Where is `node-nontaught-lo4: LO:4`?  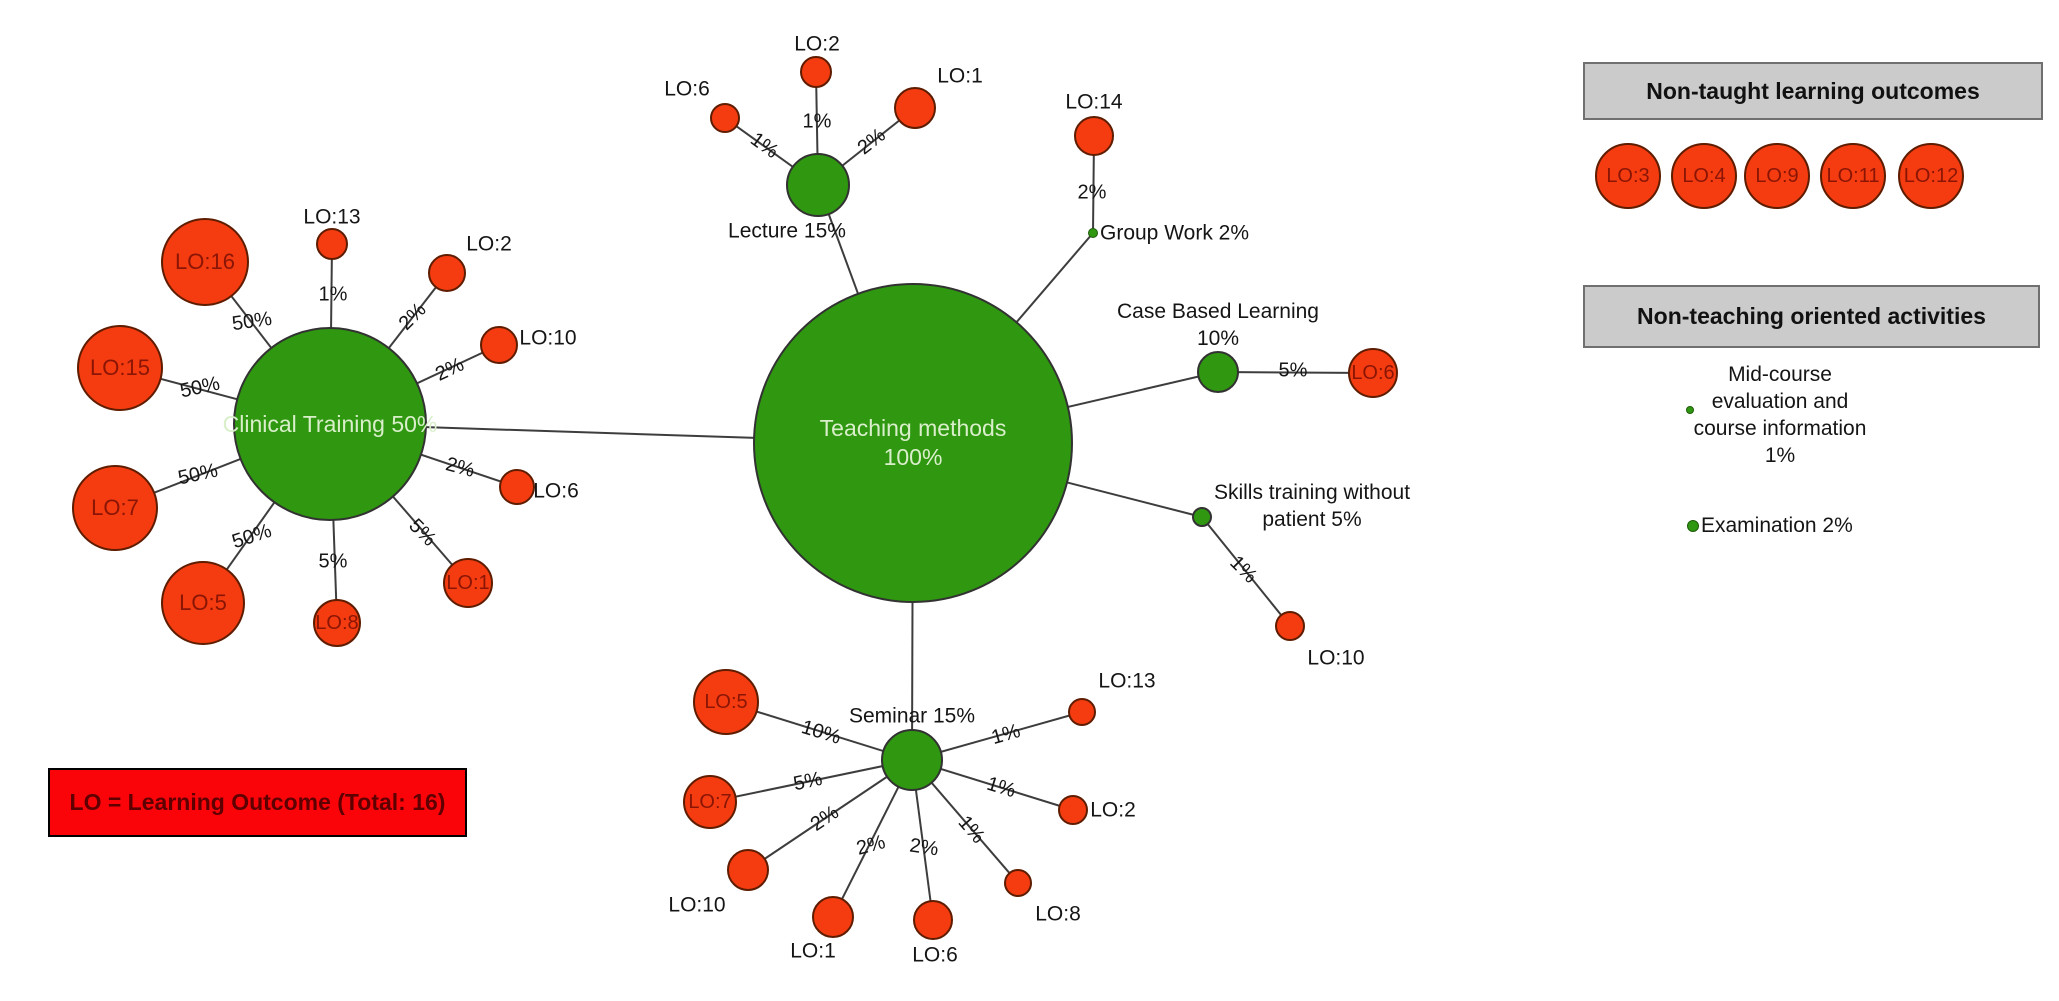 node-nontaught-lo4: LO:4 is located at coordinates (1704, 176).